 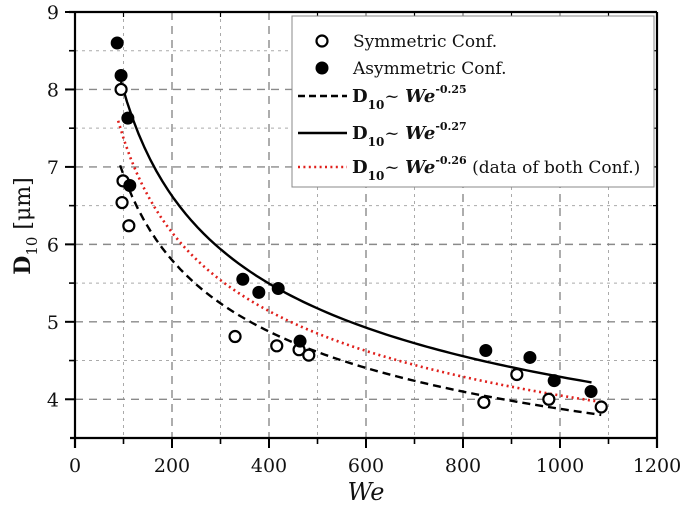 I want to click on x-tick-label: 600, so click(x=366, y=466).